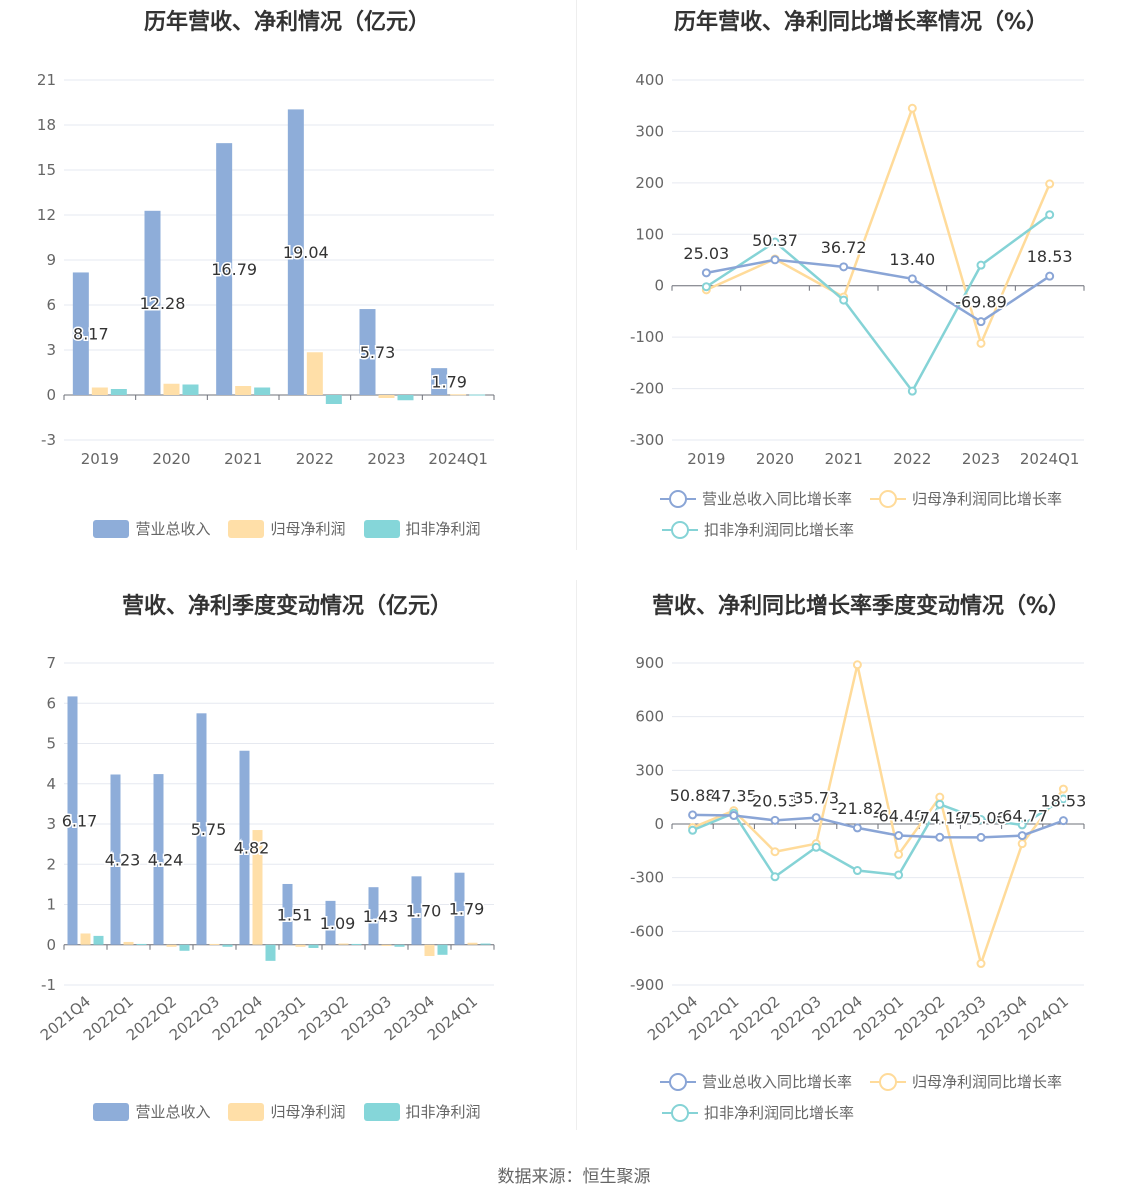  Describe the element at coordinates (981, 817) in the screenshot. I see `data-label: -75.08` at that location.